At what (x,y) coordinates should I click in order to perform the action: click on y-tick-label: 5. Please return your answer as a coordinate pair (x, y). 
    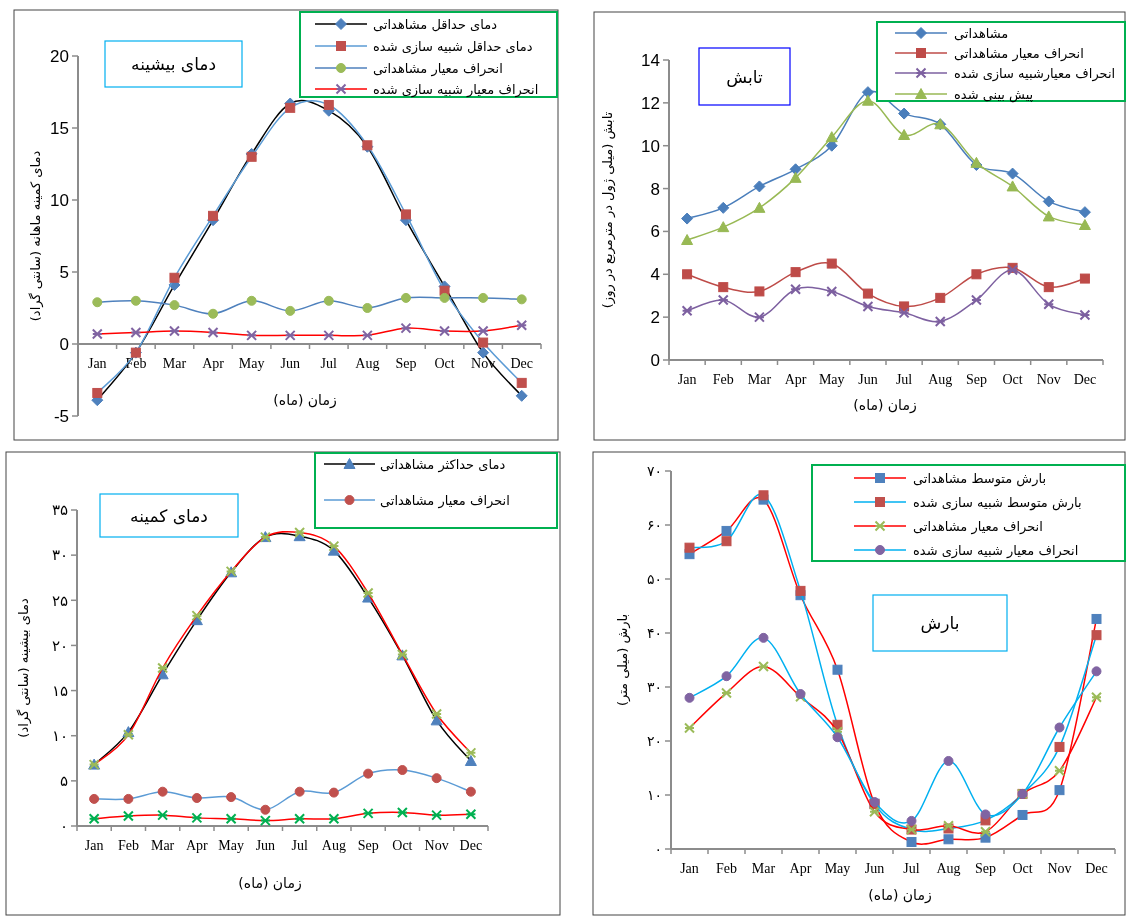
    Looking at the image, I should click on (64, 272).